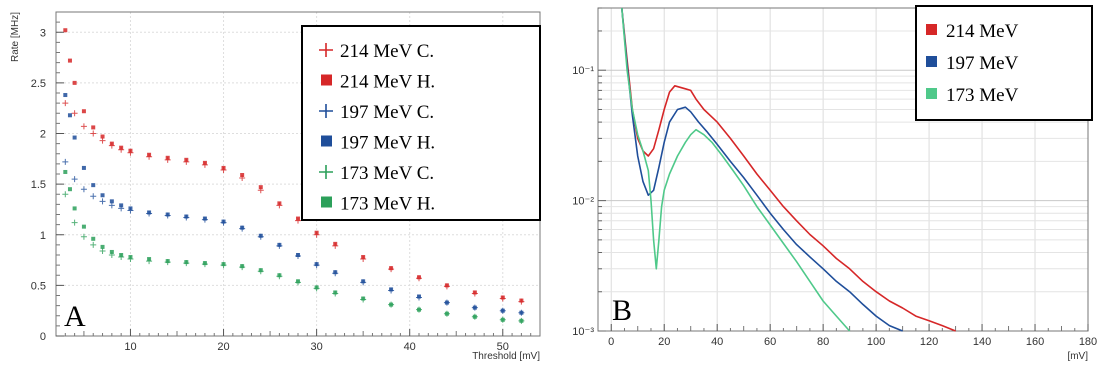 The height and width of the screenshot is (367, 1097). What do you see at coordinates (972, 31) in the screenshot?
I see `chart-b-legend-item-214-mev: 214 MeV` at bounding box center [972, 31].